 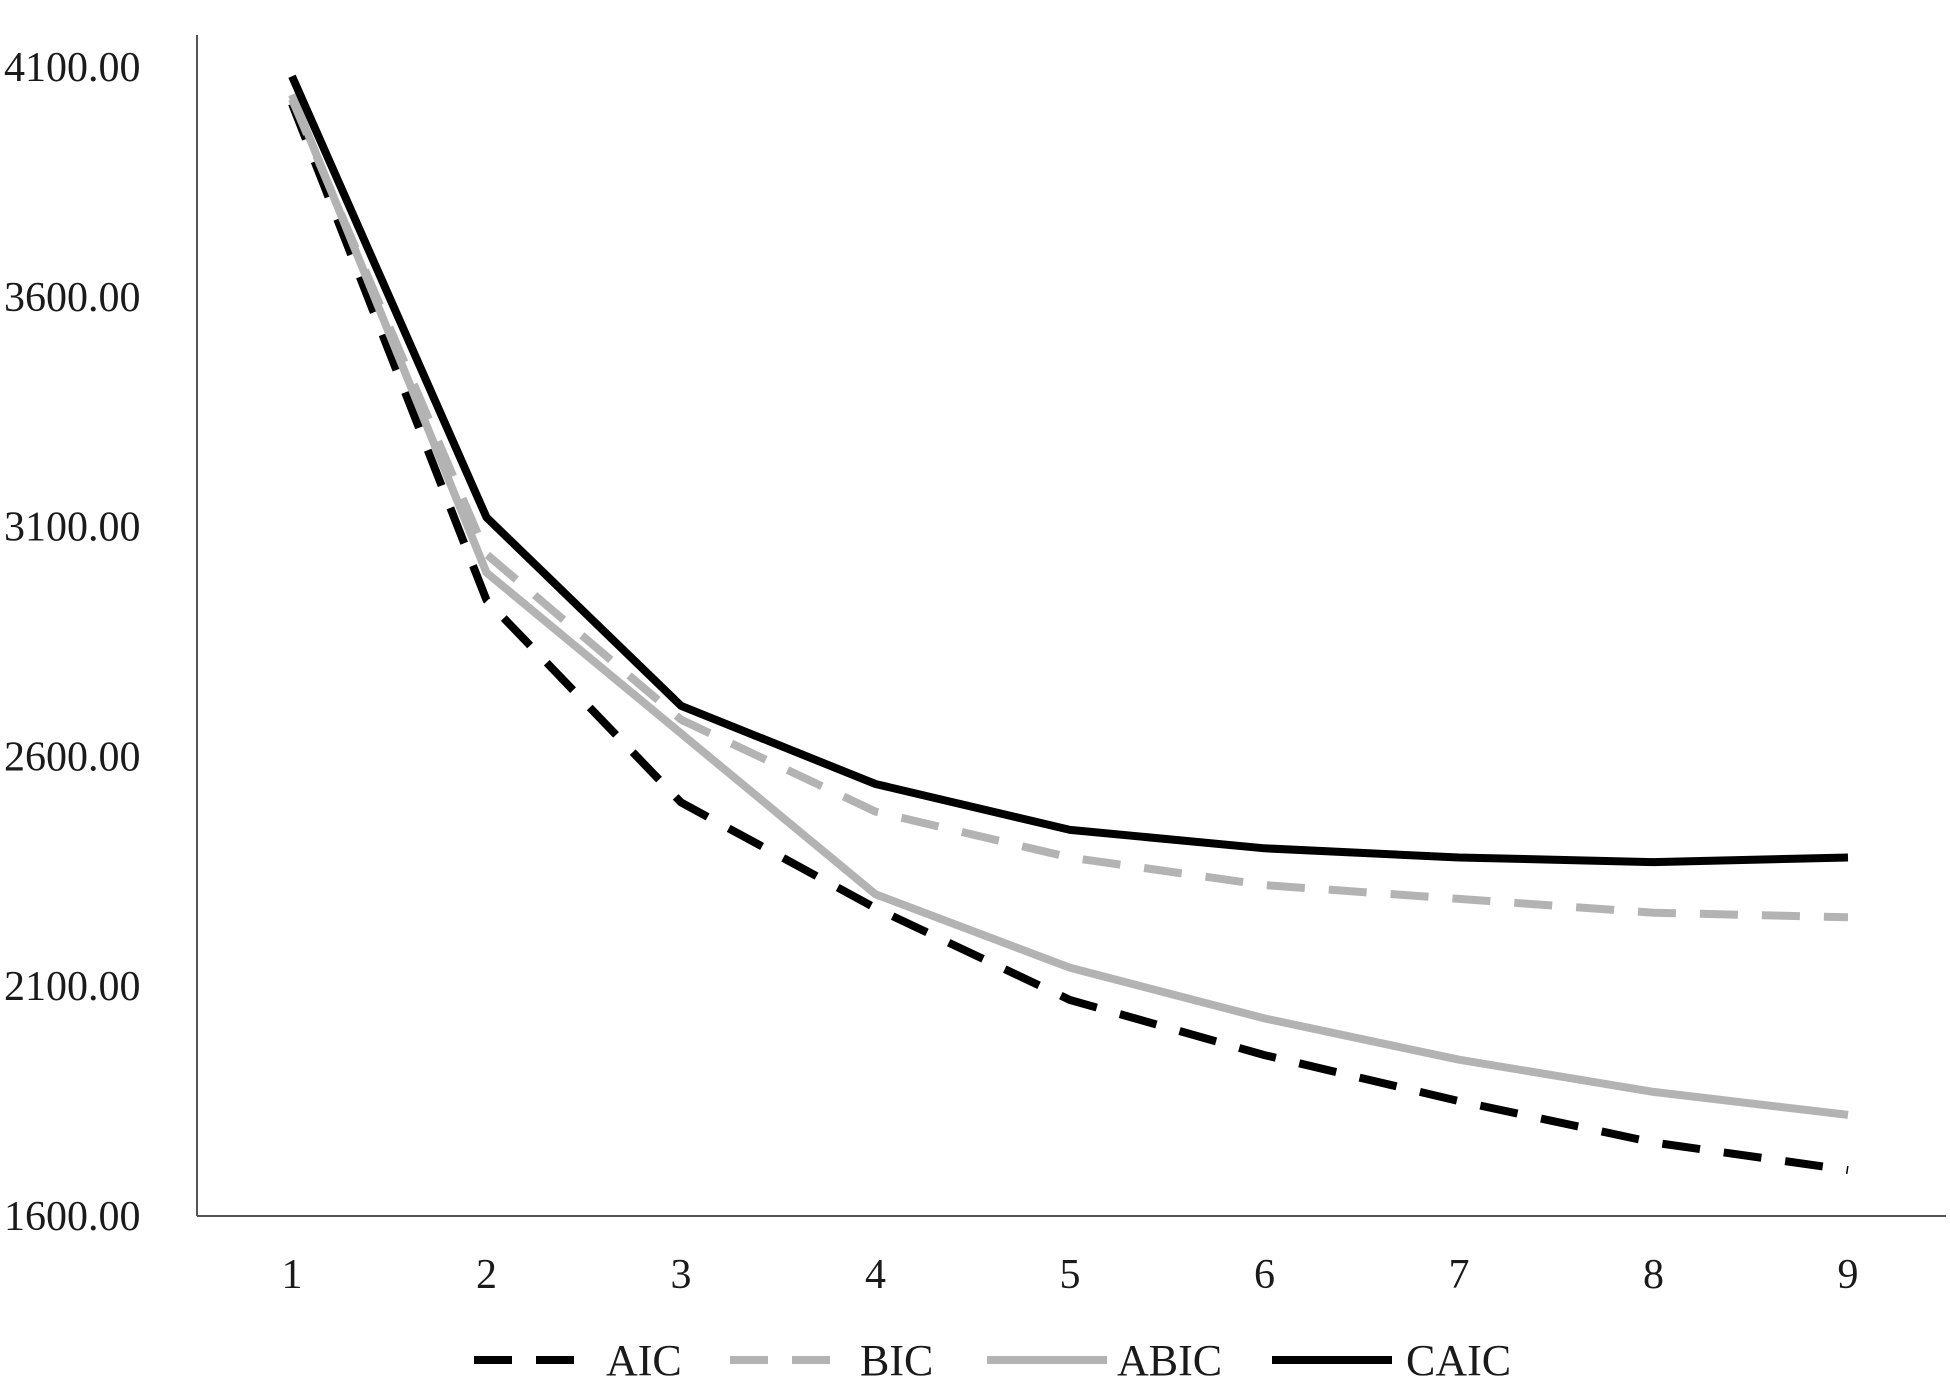 What do you see at coordinates (875, 1275) in the screenshot?
I see `x-tick-label: 4` at bounding box center [875, 1275].